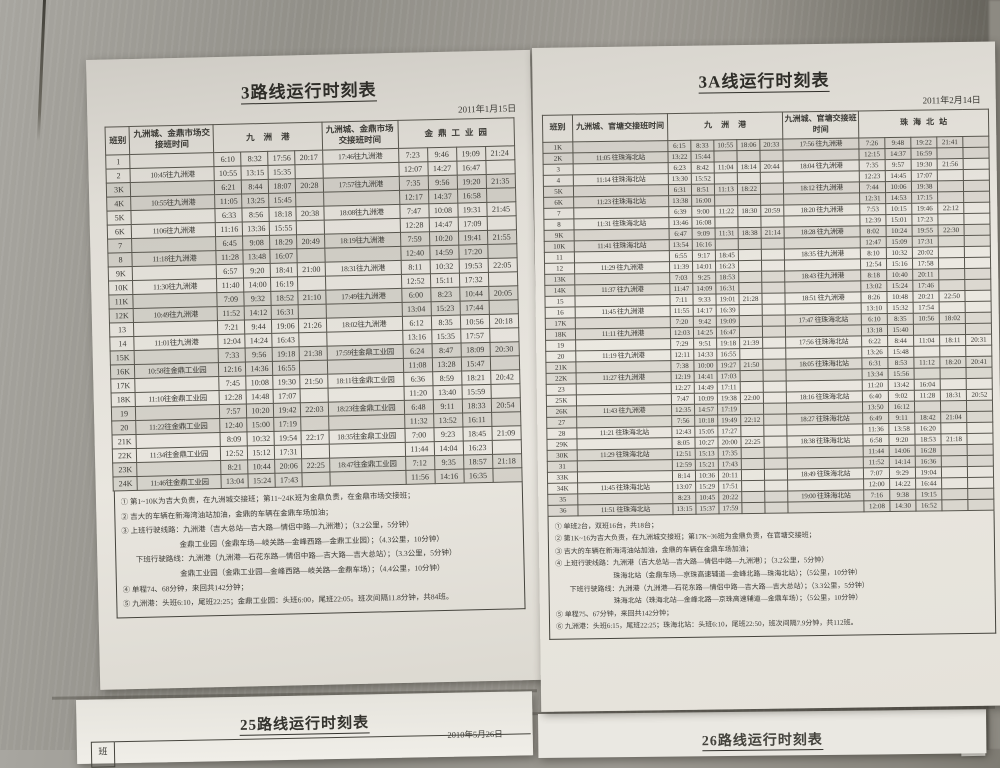 This screenshot has height=768, width=1000. Describe the element at coordinates (472, 196) in the screenshot. I see `time-cell: 16:58` at that location.